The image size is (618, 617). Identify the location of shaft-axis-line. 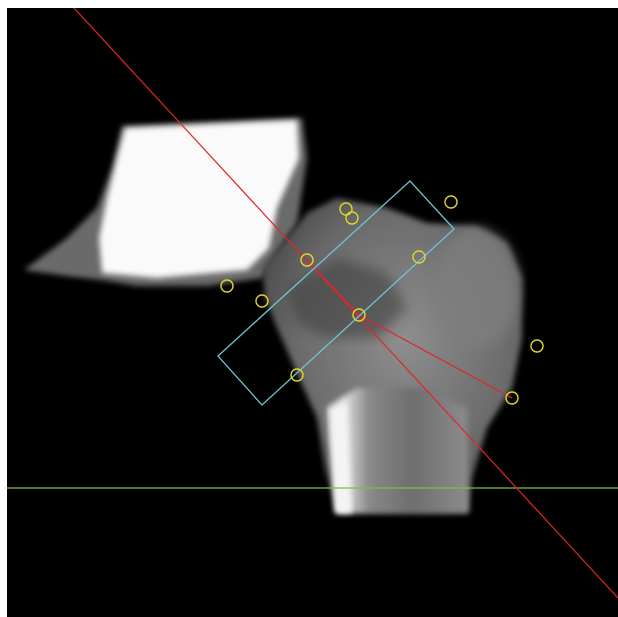
(435, 356).